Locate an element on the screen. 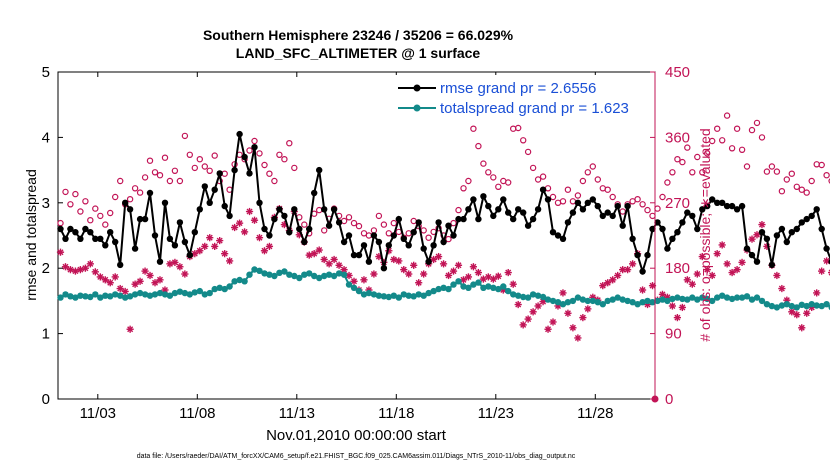  y-left-tick-label: 5 is located at coordinates (46, 72).